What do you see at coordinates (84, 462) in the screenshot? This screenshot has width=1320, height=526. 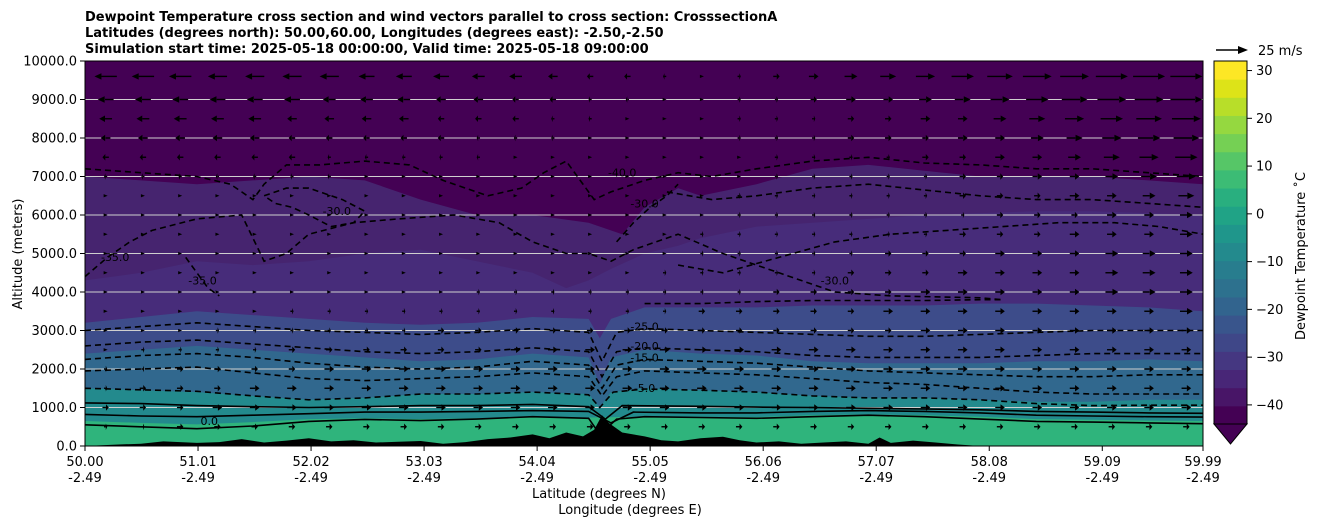 I see `x-tick-label-lat-0: 50.00` at bounding box center [84, 462].